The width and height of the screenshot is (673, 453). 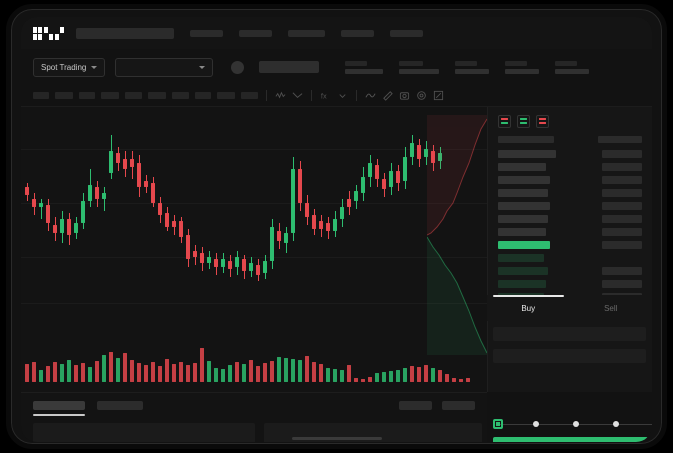 I want to click on trading-mode-label: Spot Trading, so click(x=64, y=67).